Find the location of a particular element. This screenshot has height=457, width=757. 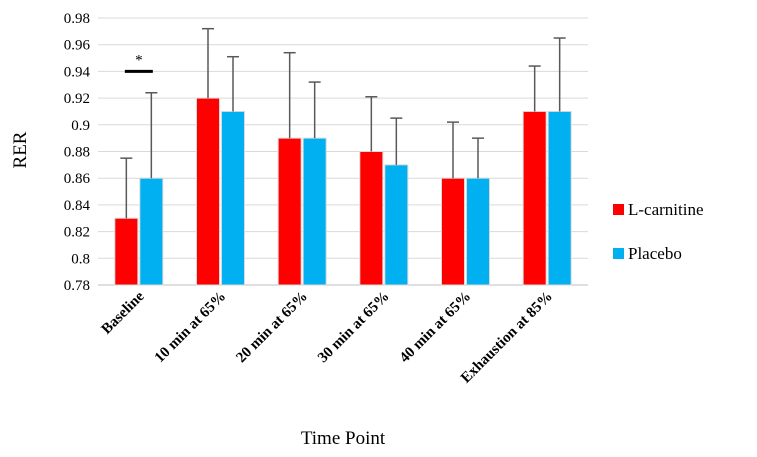

y-tick-label: 0.9 is located at coordinates (80, 126).